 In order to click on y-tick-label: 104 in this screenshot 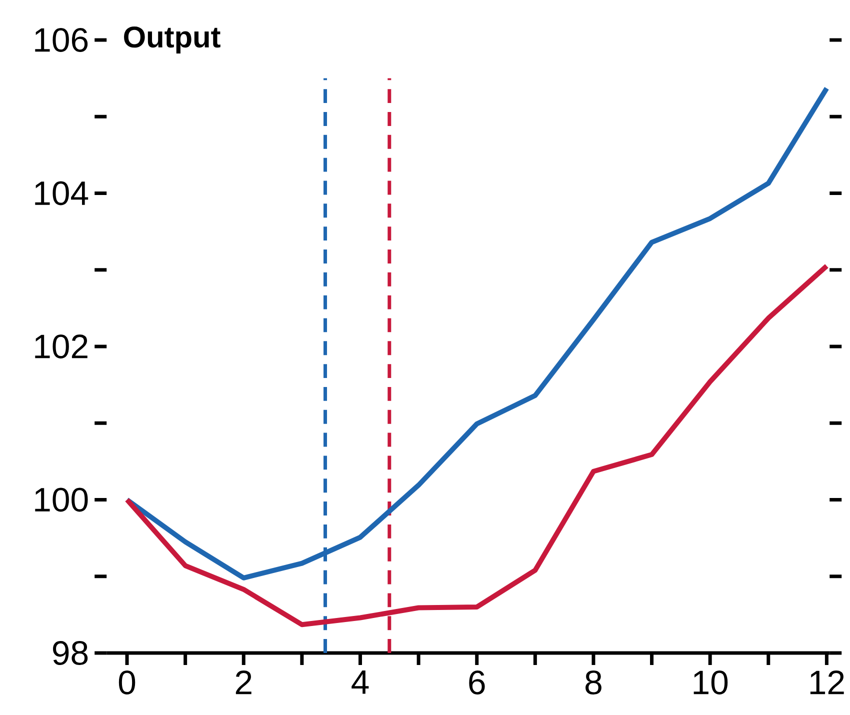, I will do `click(61, 193)`.